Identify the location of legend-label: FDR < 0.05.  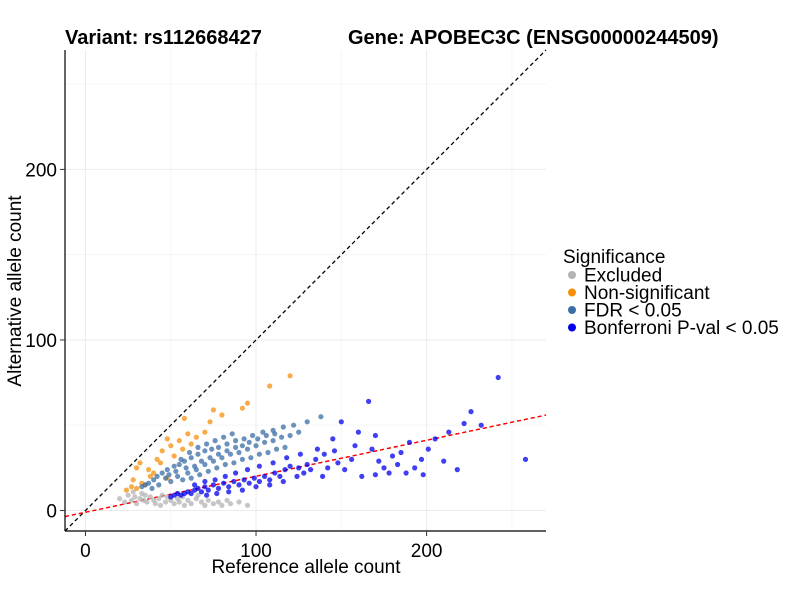
(633, 311).